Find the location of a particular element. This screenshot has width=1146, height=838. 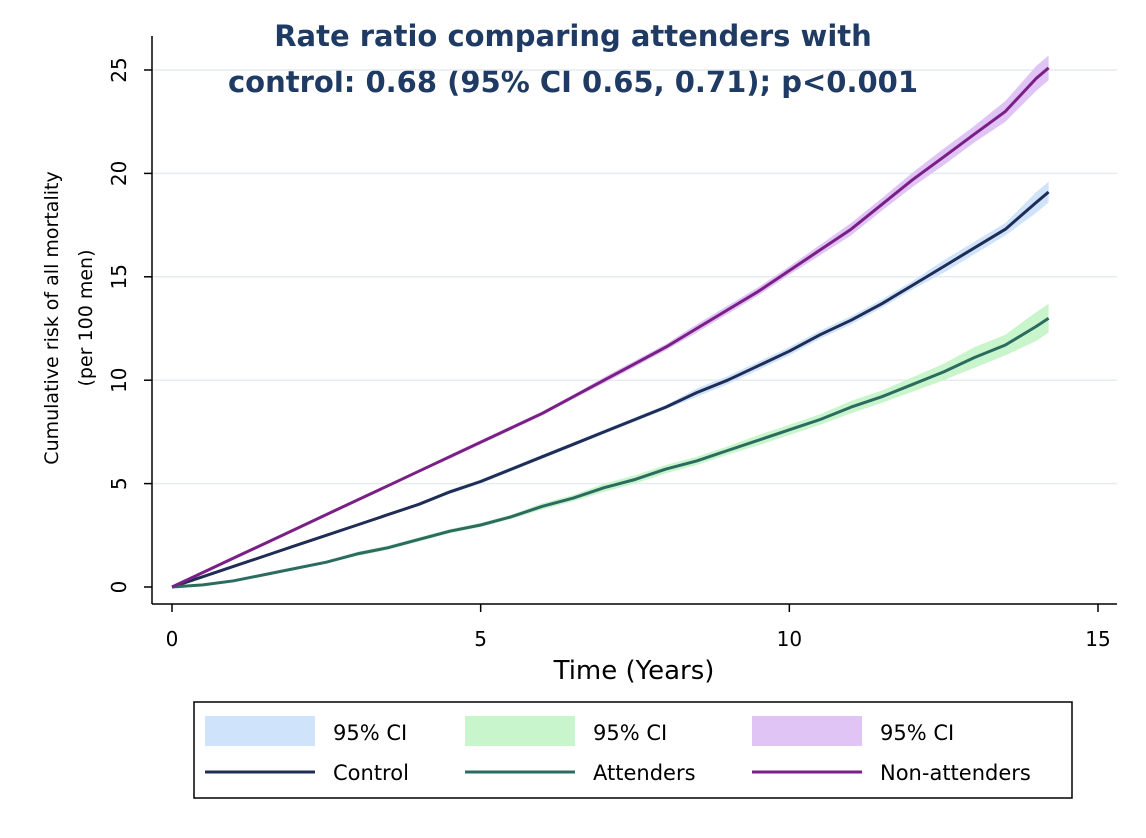

legend-box is located at coordinates (633, 750).